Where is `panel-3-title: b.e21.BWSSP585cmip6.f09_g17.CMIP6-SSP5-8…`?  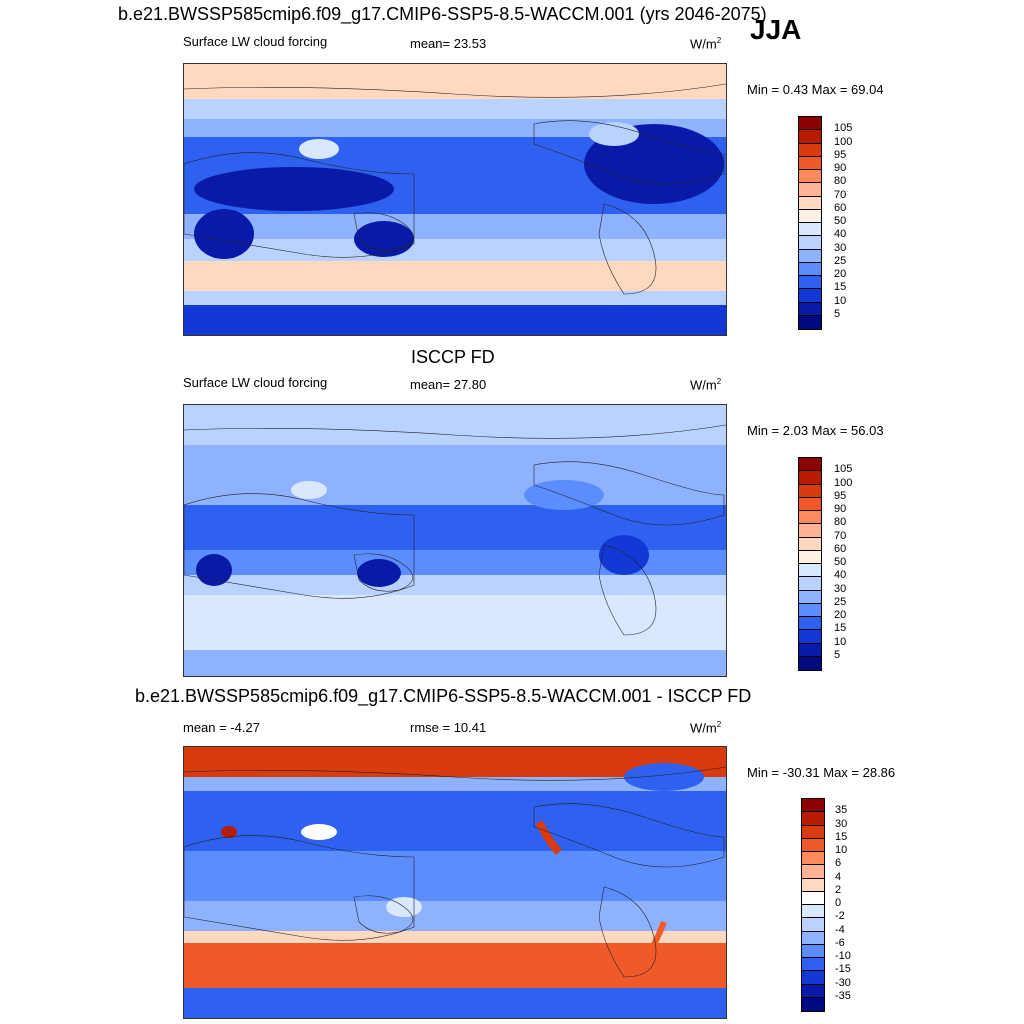 panel-3-title: b.e21.BWSSP585cmip6.f09_g17.CMIP6-SSP5-8… is located at coordinates (443, 696).